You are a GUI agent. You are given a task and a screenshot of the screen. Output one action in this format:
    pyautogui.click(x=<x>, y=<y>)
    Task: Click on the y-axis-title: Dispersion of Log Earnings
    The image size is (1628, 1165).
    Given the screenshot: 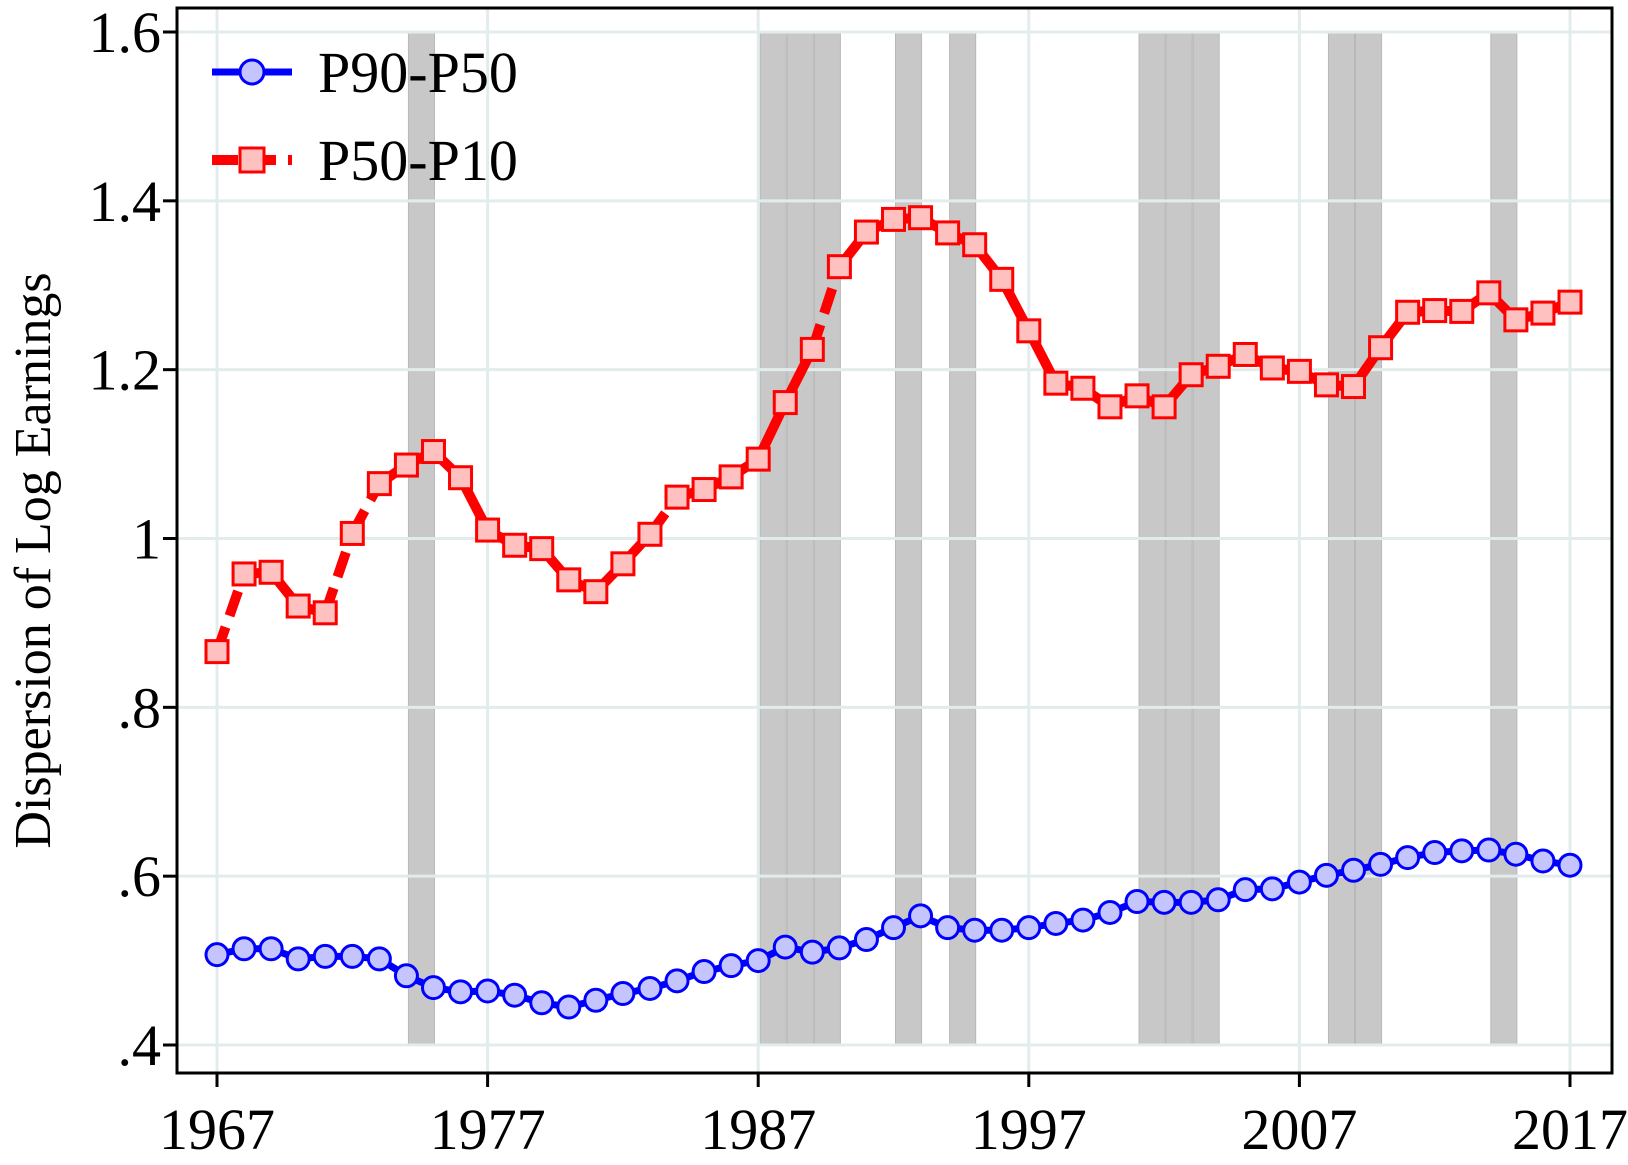 What is the action you would take?
    pyautogui.click(x=33, y=560)
    